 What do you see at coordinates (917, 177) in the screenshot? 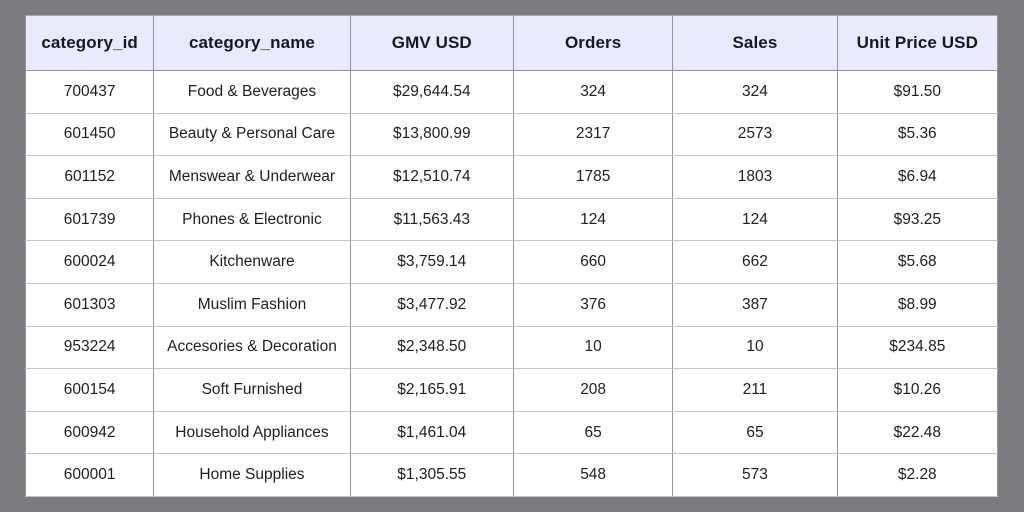
I see `cell-unit-price-usd: $6.94` at bounding box center [917, 177].